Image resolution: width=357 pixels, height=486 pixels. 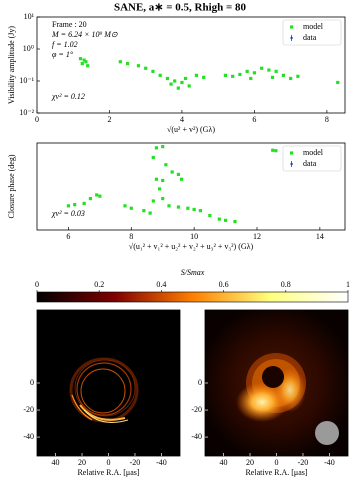 I want to click on annotation: φ = 1°, so click(x=63, y=54).